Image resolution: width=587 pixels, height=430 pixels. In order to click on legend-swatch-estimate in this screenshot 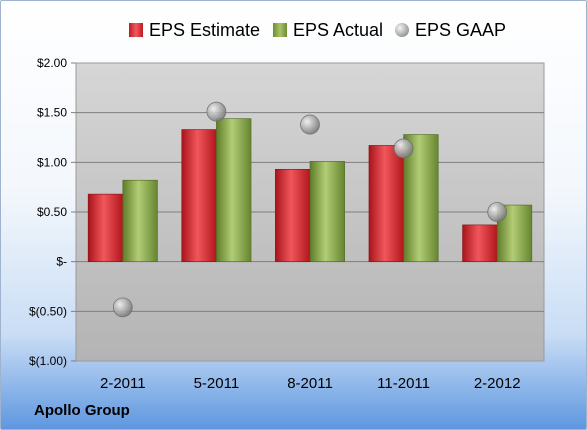, I will do `click(136, 30)`.